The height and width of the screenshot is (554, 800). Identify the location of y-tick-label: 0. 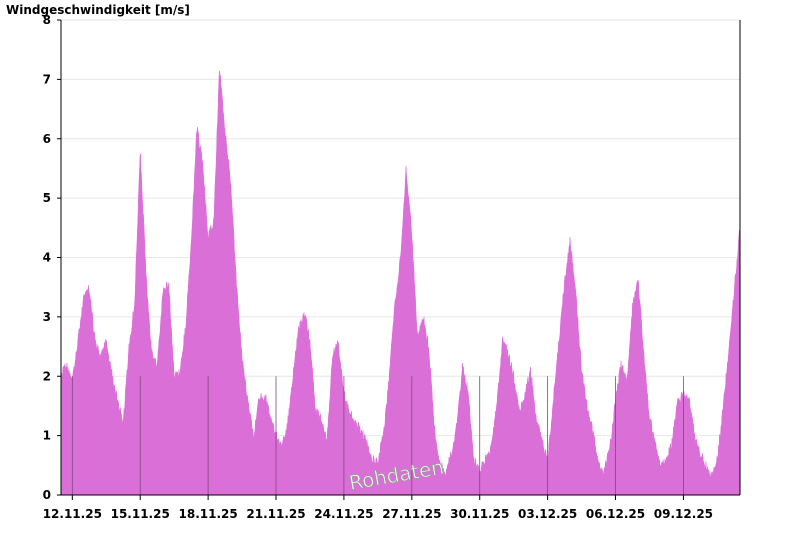
(47, 495).